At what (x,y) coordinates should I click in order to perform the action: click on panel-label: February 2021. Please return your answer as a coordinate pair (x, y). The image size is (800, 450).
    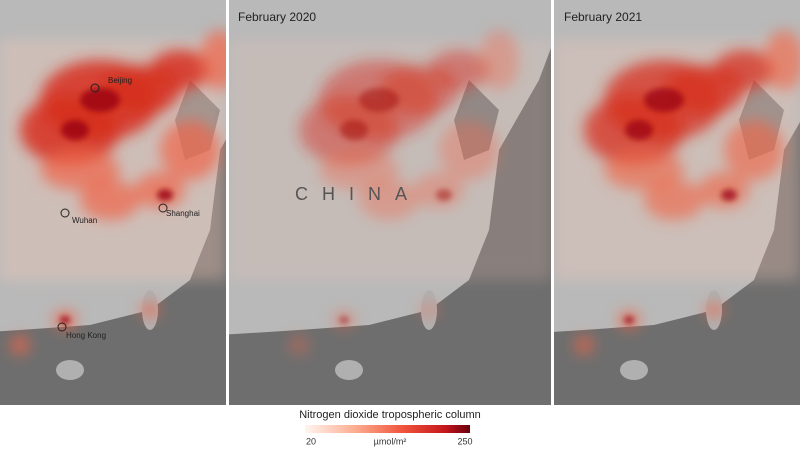
    Looking at the image, I should click on (603, 17).